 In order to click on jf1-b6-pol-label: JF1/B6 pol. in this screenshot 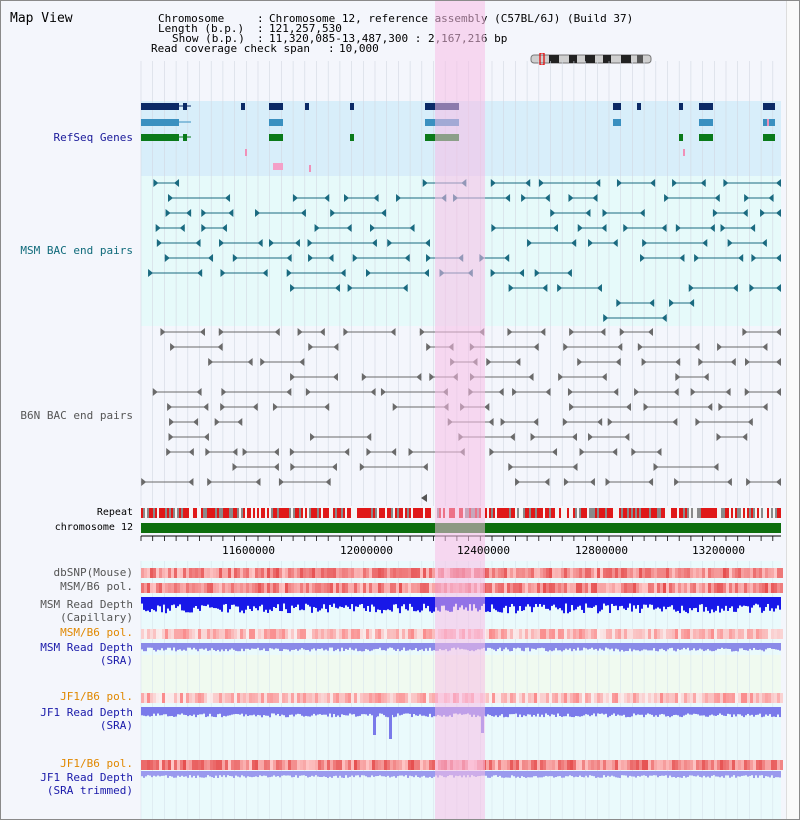, I will do `click(96, 696)`.